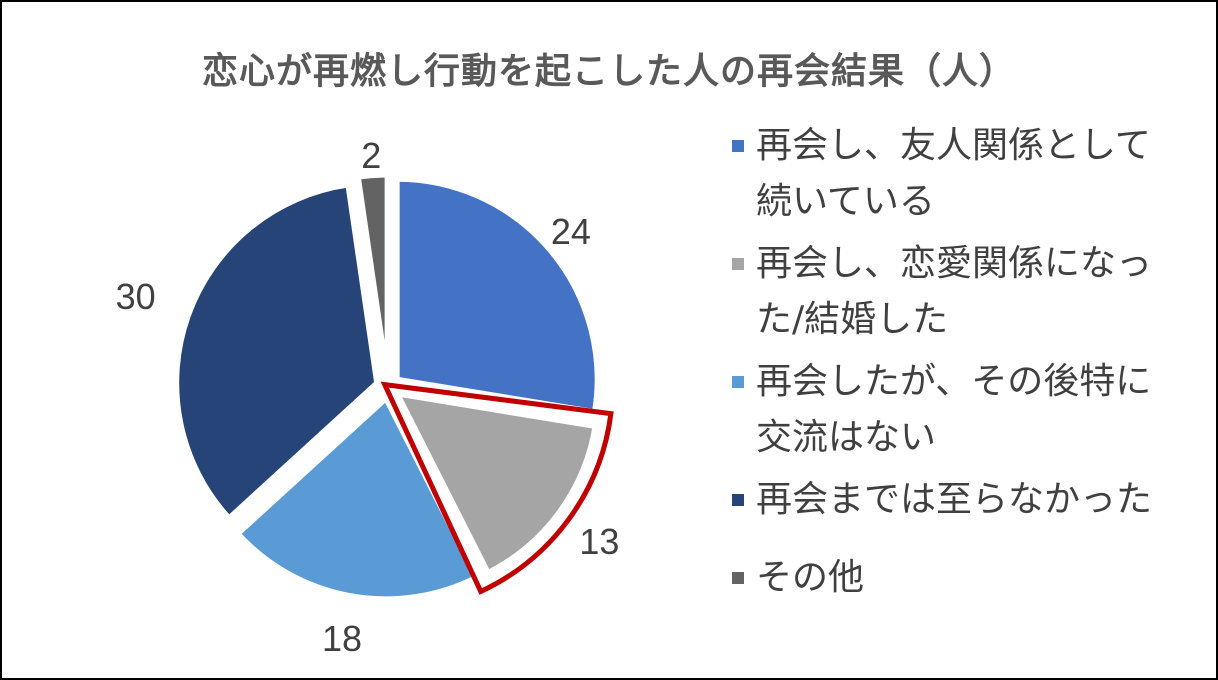 The height and width of the screenshot is (680, 1218). I want to click on legend-item: その他, so click(965, 578).